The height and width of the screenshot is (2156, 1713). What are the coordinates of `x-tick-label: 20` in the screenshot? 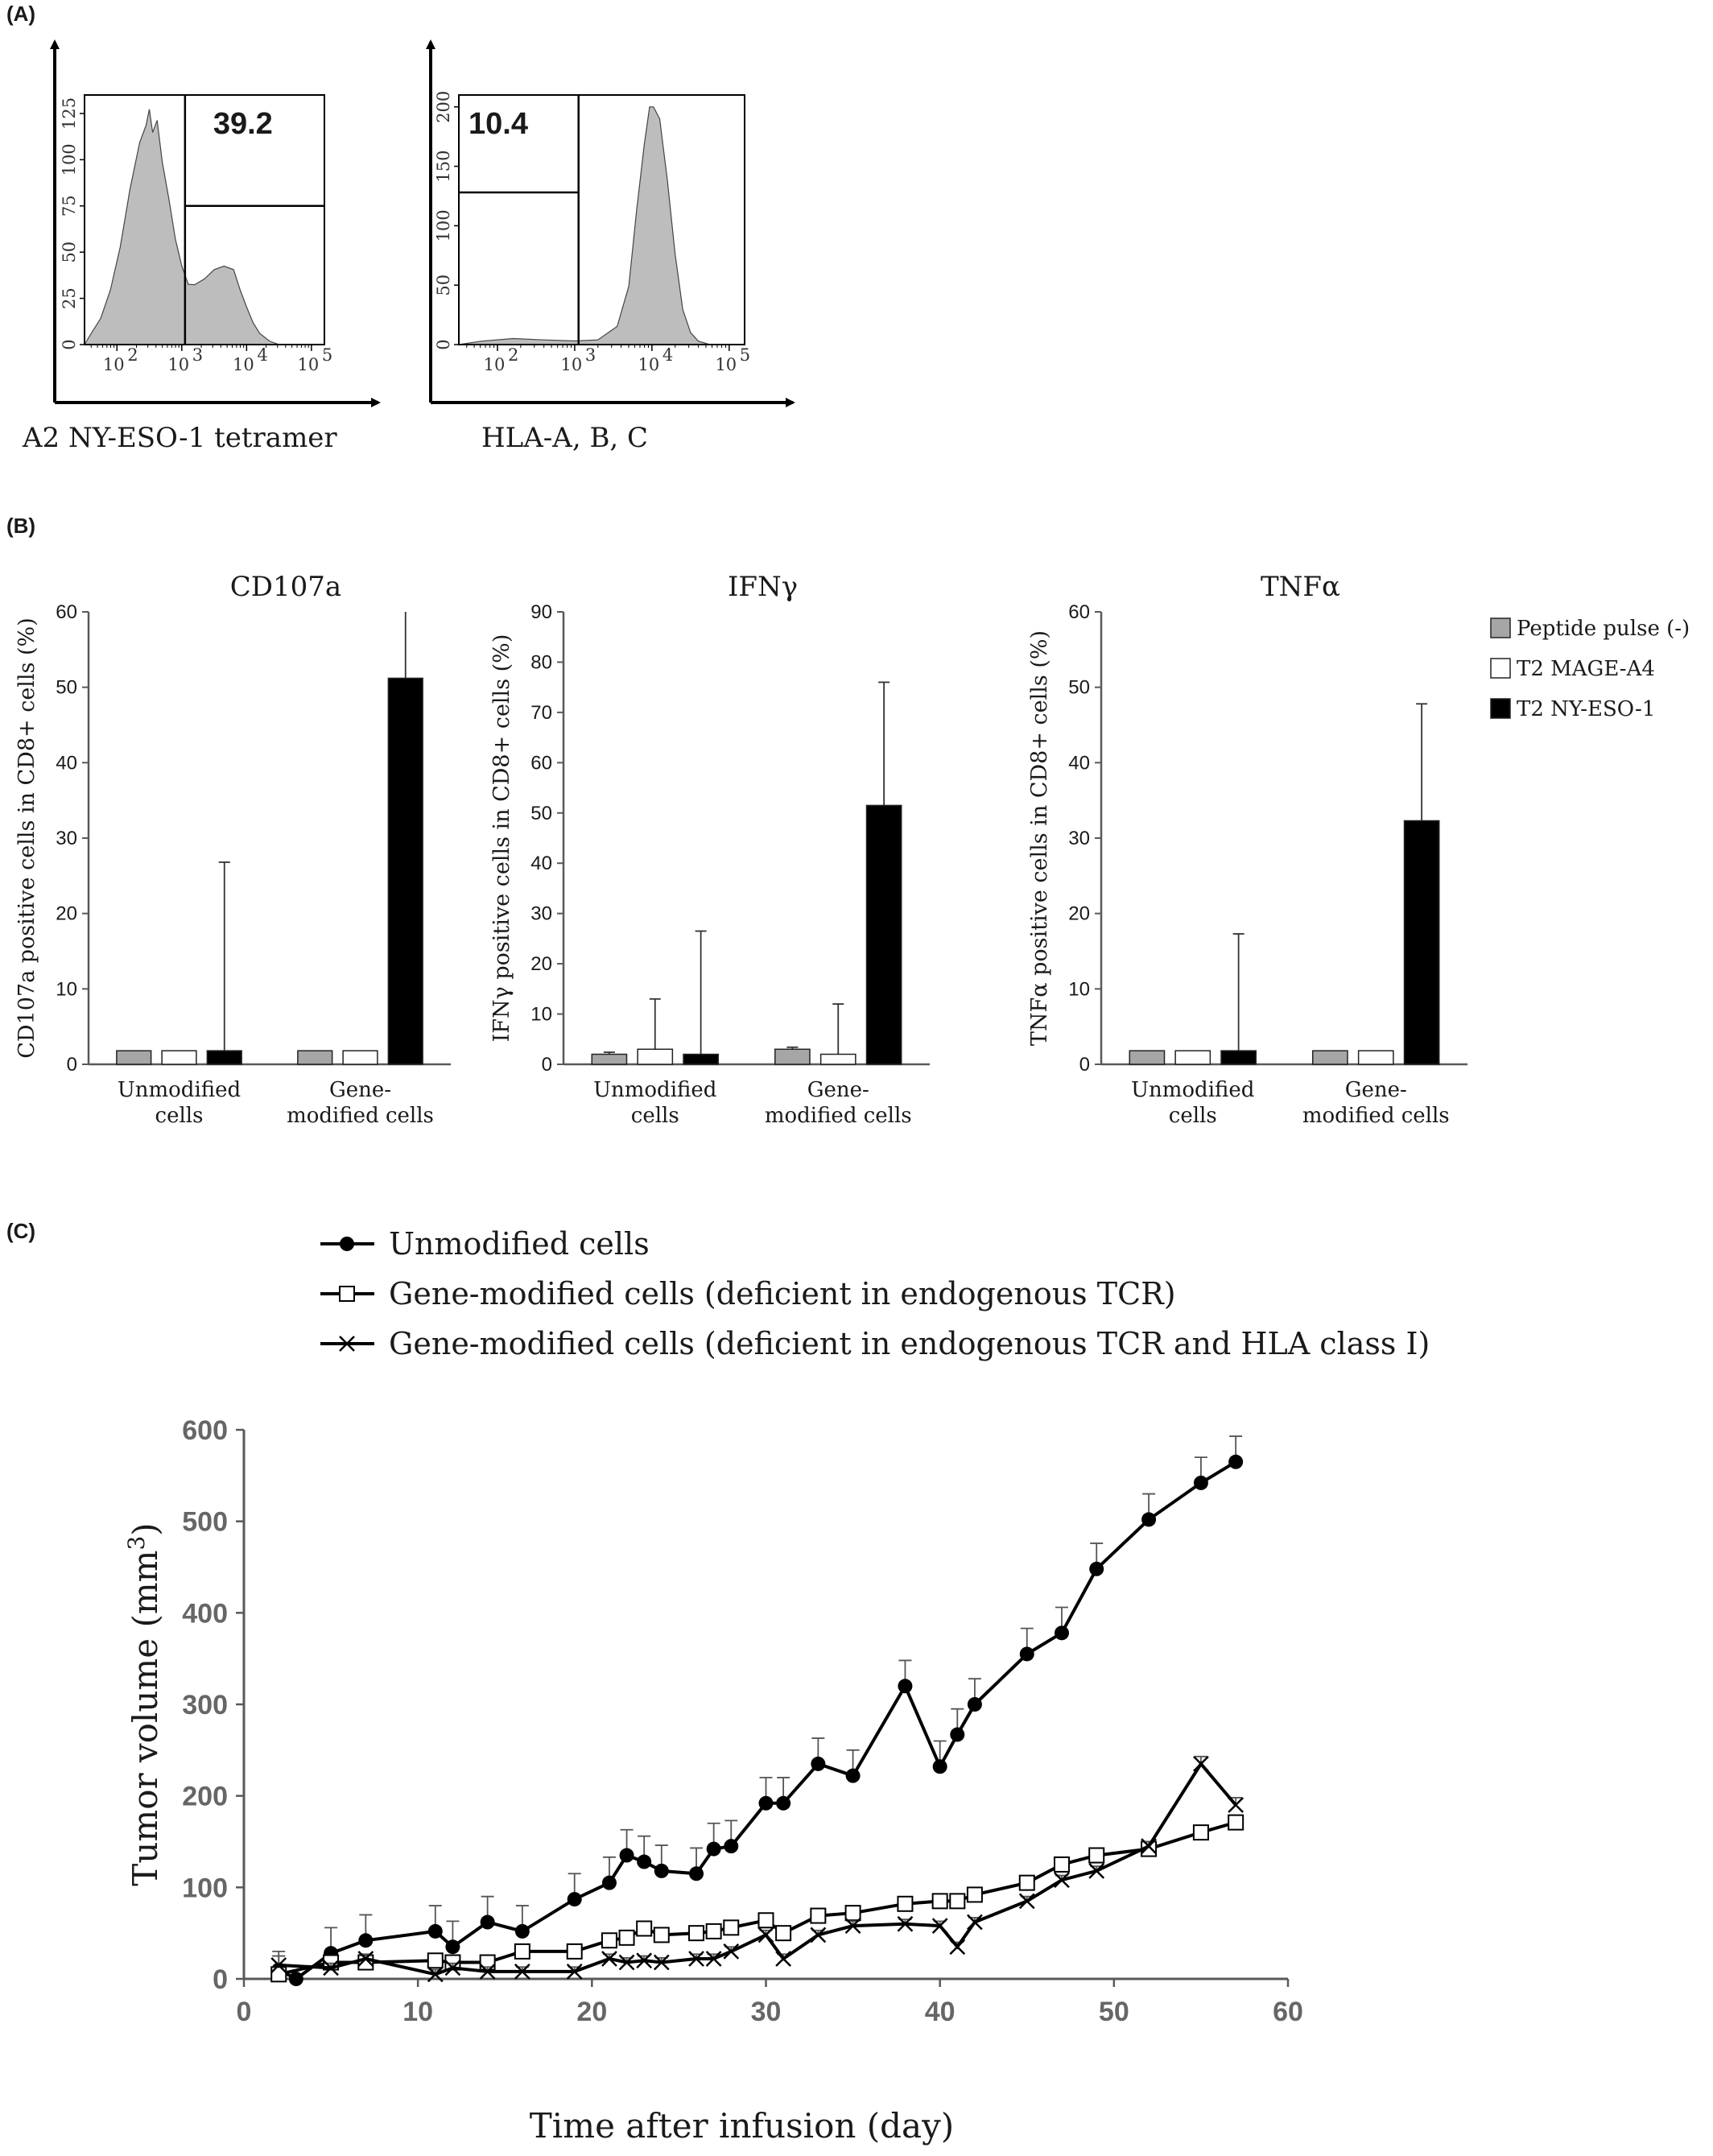 It's located at (591, 2012).